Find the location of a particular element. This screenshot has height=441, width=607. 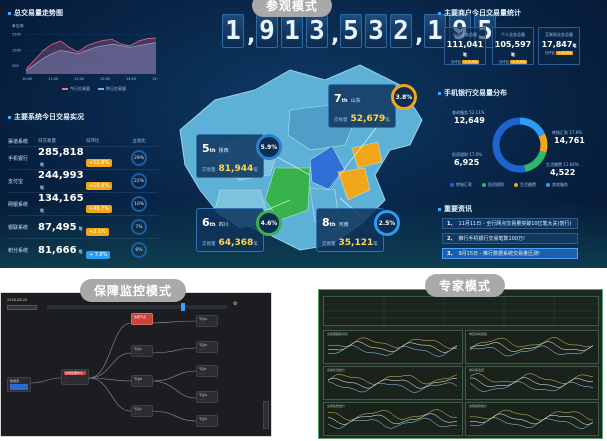

flow-node: 节点G ··· ··· is located at coordinates (207, 397).